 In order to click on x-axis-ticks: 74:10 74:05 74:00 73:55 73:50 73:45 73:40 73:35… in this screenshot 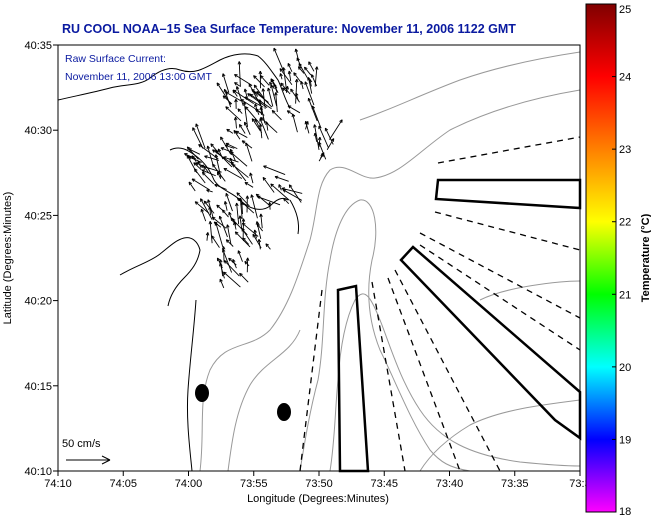, I will do `click(317, 480)`.